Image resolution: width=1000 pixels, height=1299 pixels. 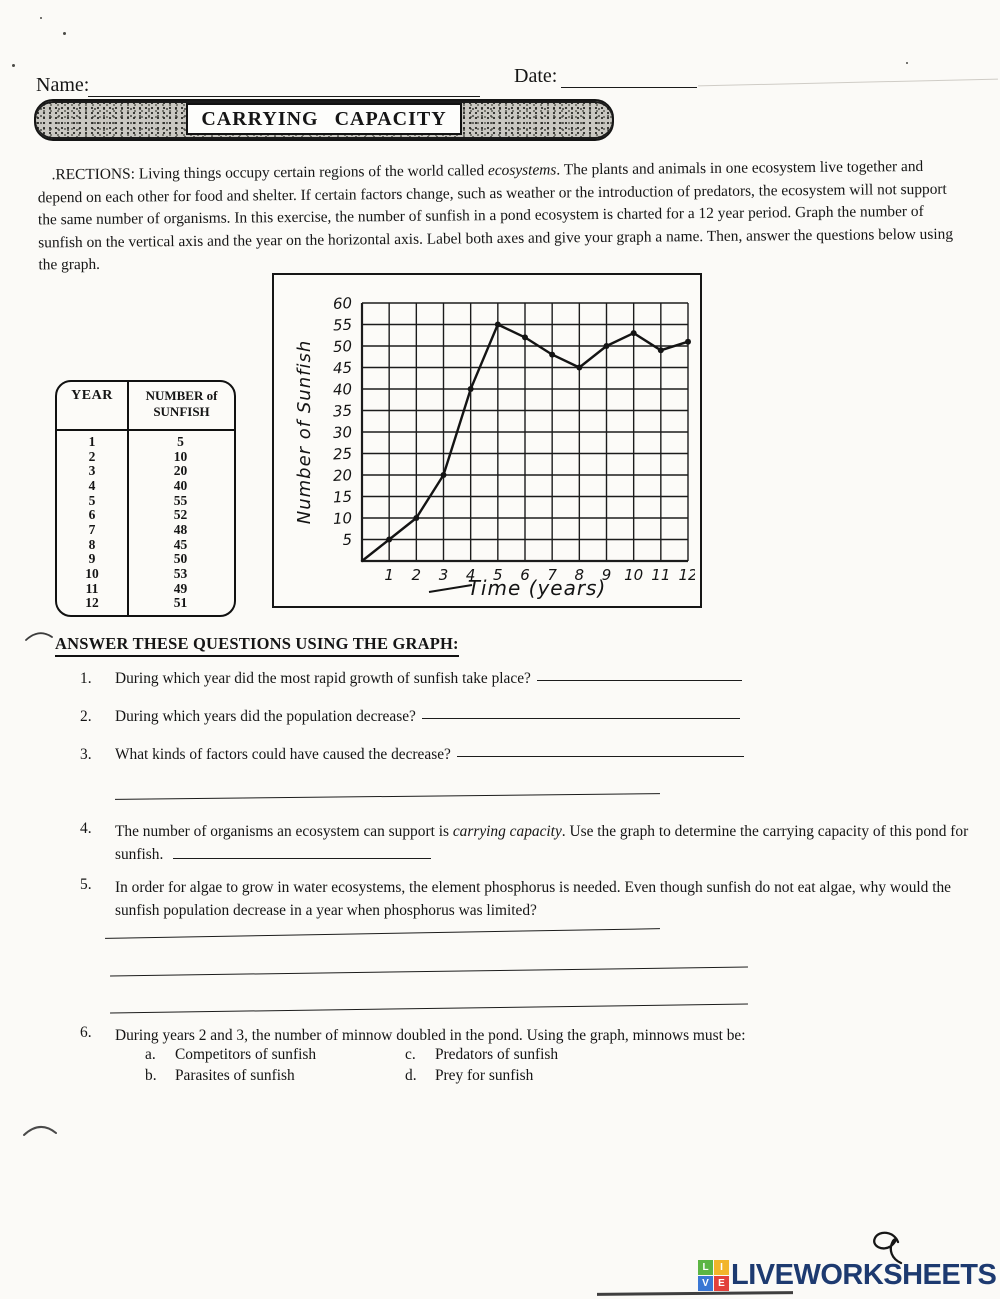 What do you see at coordinates (246, 1054) in the screenshot?
I see `q6-option-a-text: Competitors of sunfish` at bounding box center [246, 1054].